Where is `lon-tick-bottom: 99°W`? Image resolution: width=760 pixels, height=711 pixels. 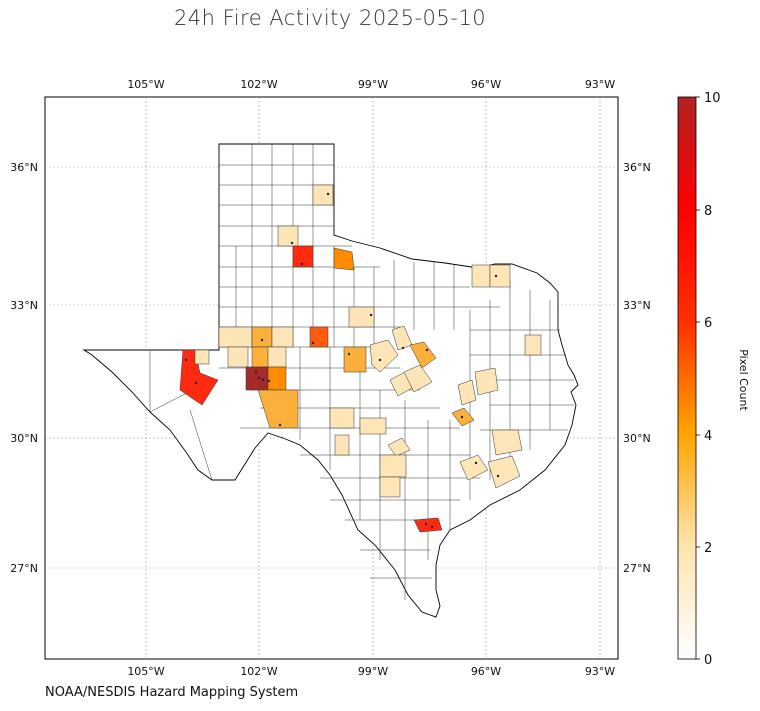
lon-tick-bottom: 99°W is located at coordinates (373, 671).